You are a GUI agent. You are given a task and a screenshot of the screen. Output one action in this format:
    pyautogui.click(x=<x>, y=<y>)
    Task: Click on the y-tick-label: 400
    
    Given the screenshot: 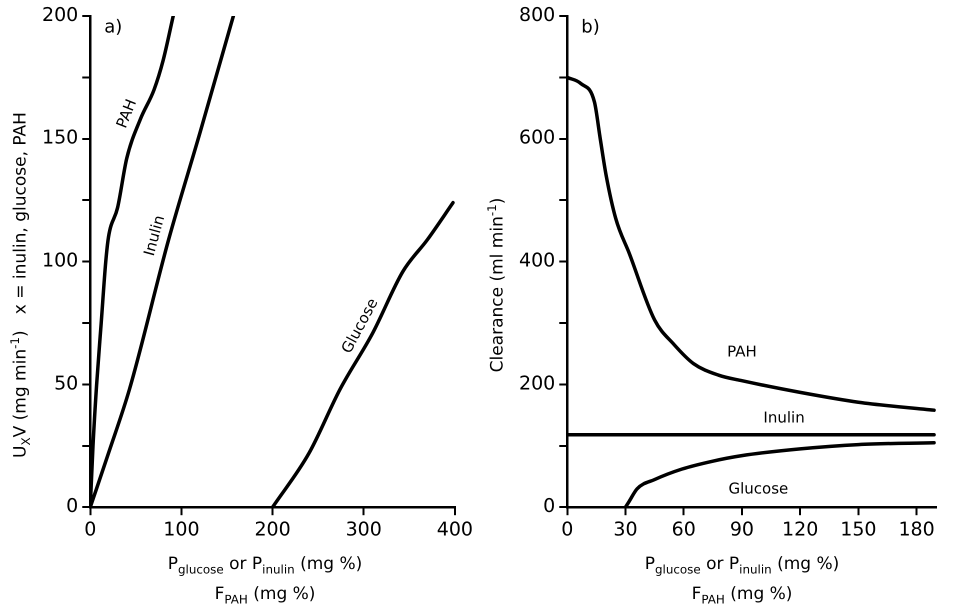 What is the action you would take?
    pyautogui.click(x=537, y=261)
    